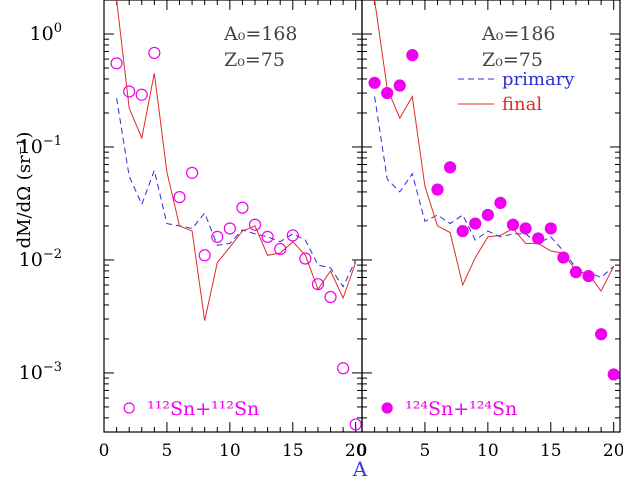 This screenshot has width=623, height=485. Describe the element at coordinates (52, 141) in the screenshot. I see `y-tick-exponent: −1` at that location.